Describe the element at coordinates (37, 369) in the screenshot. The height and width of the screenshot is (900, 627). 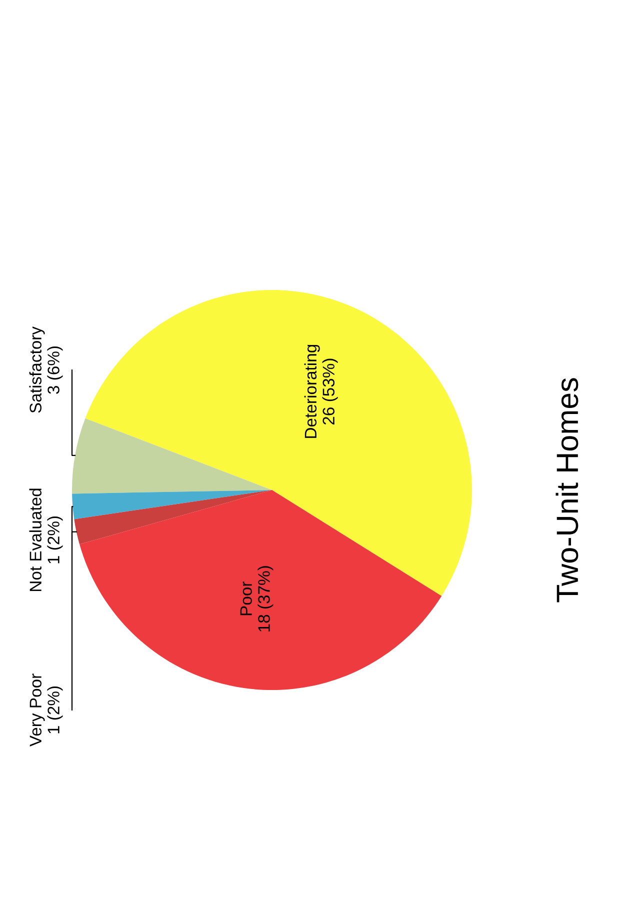
I see `slice-label: Satisfactory` at that location.